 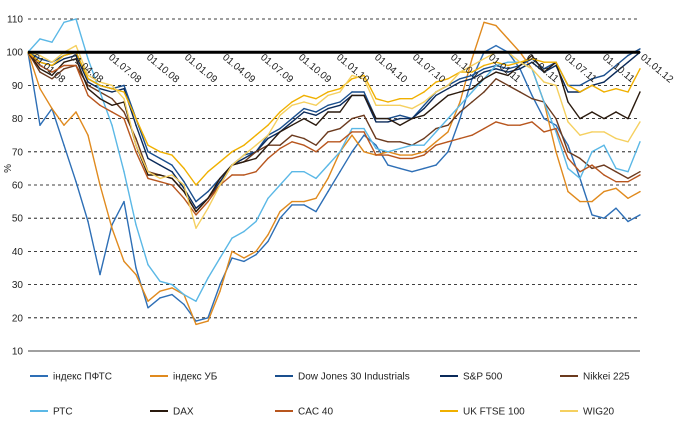 I want to click on legend-item-label: UK FTSE 100, so click(x=494, y=412).